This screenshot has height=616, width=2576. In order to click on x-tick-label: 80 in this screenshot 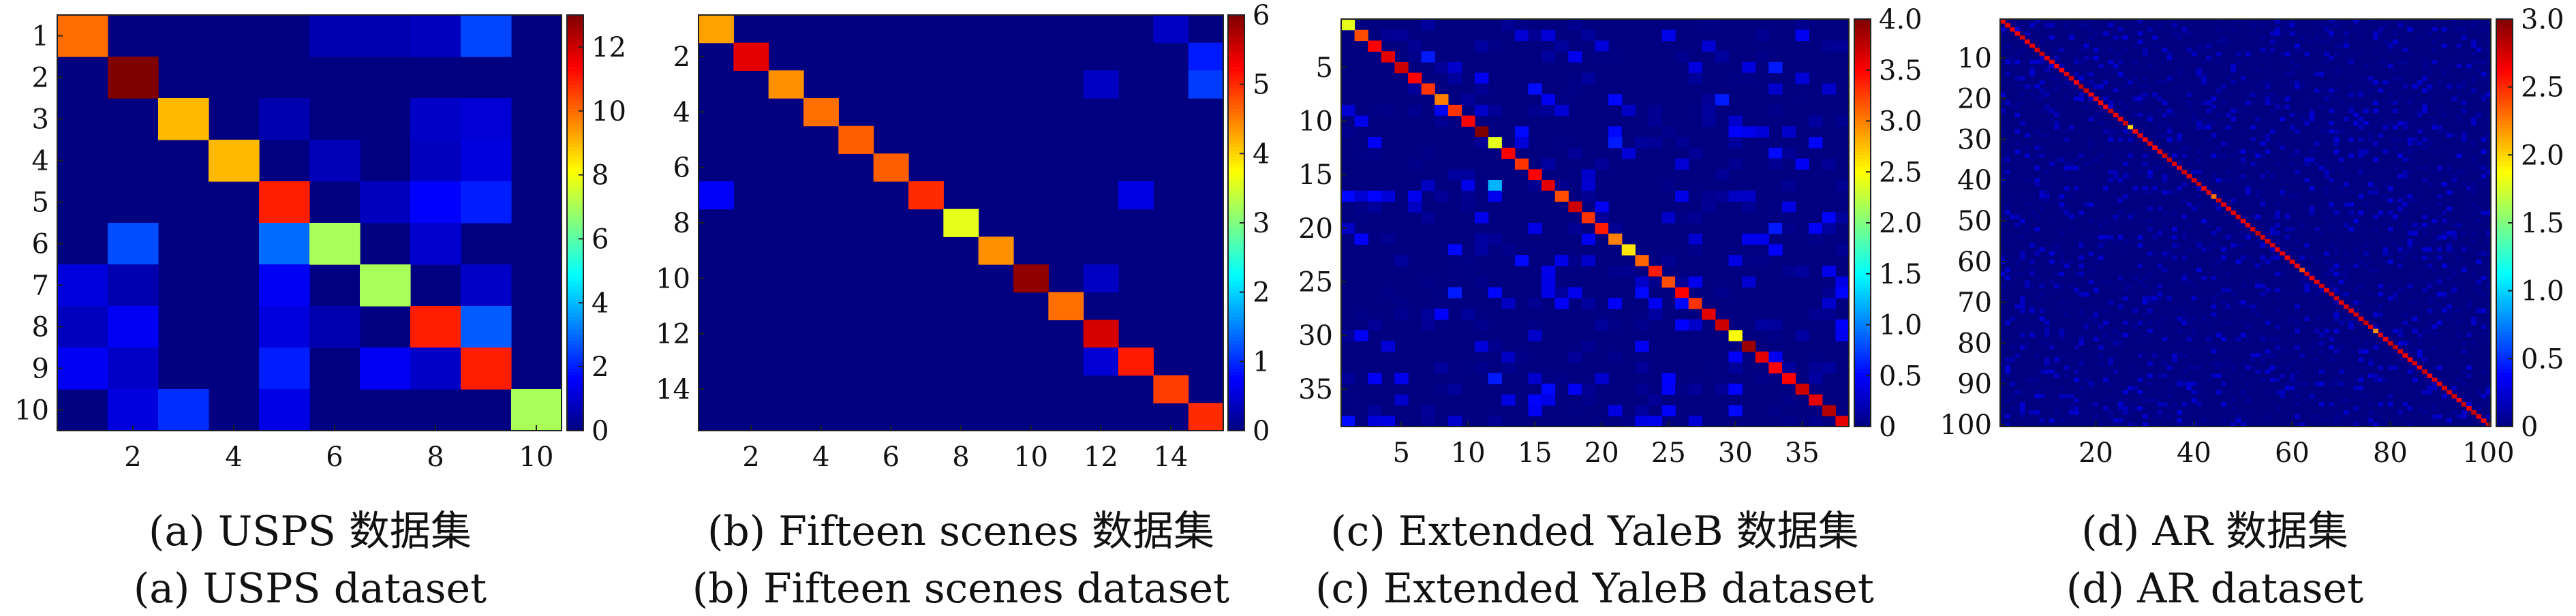, I will do `click(2390, 453)`.